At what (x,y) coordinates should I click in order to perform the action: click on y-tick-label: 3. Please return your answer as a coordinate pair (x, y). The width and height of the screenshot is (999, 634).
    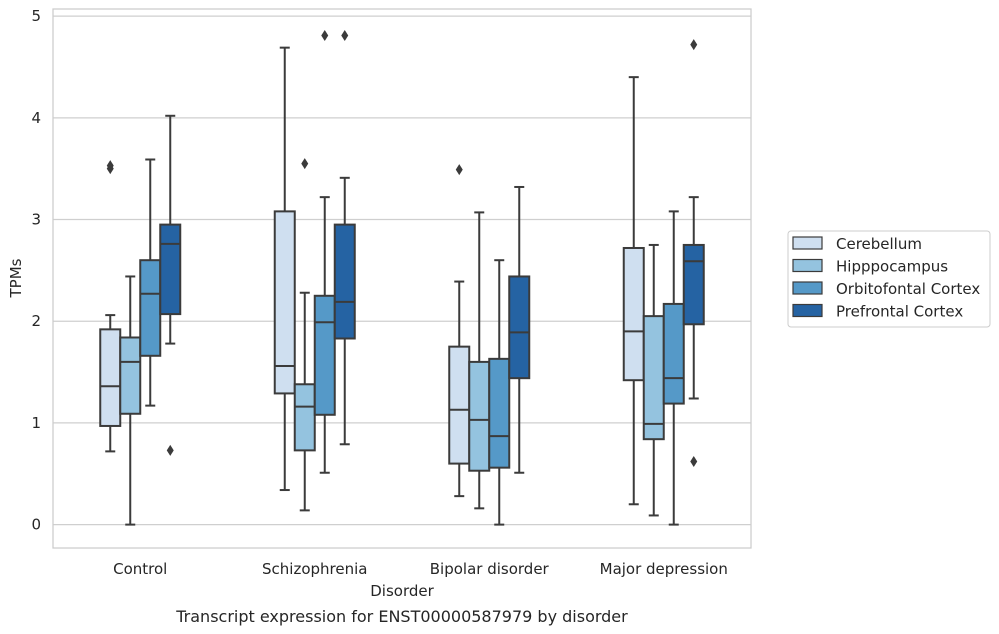
    Looking at the image, I should click on (36, 220).